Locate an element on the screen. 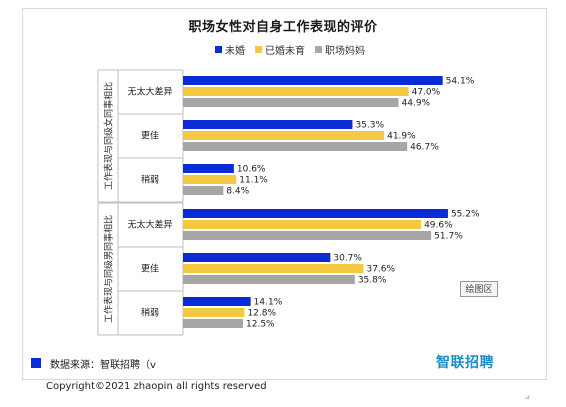 The height and width of the screenshot is (407, 566). data-label: 35.3% is located at coordinates (369, 126).